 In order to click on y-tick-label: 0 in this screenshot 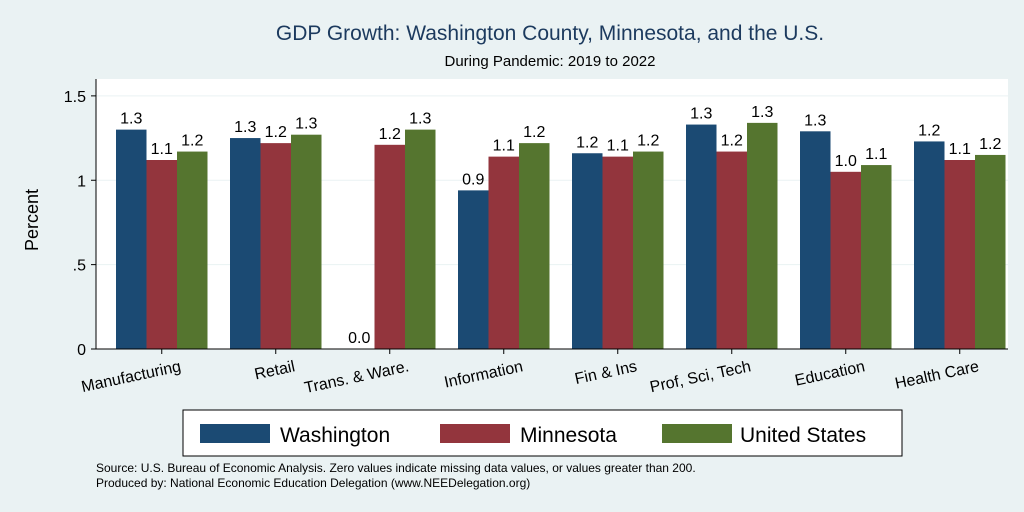, I will do `click(81, 350)`.